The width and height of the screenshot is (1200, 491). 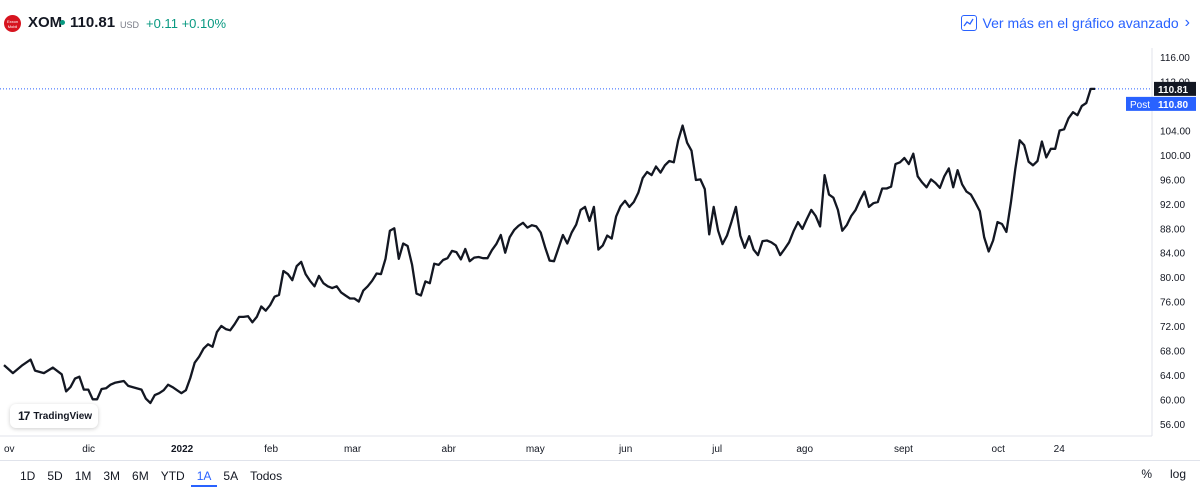 I want to click on x-tick-label: 24, so click(x=1060, y=449).